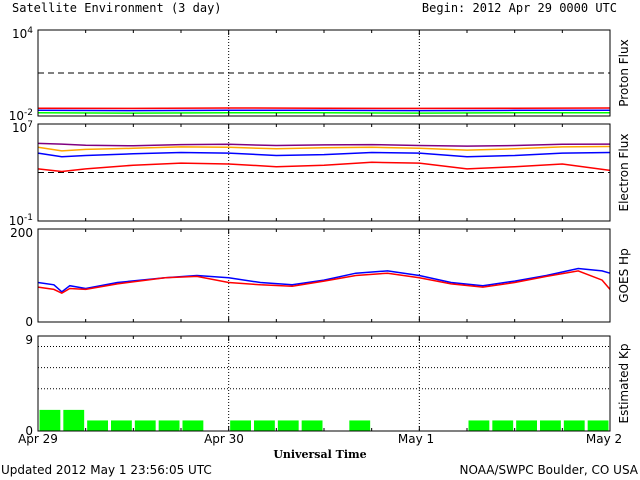 The width and height of the screenshot is (640, 480). What do you see at coordinates (519, 8) in the screenshot?
I see `begin-time: Begin: 2012 Apr 29 0000 UTC` at bounding box center [519, 8].